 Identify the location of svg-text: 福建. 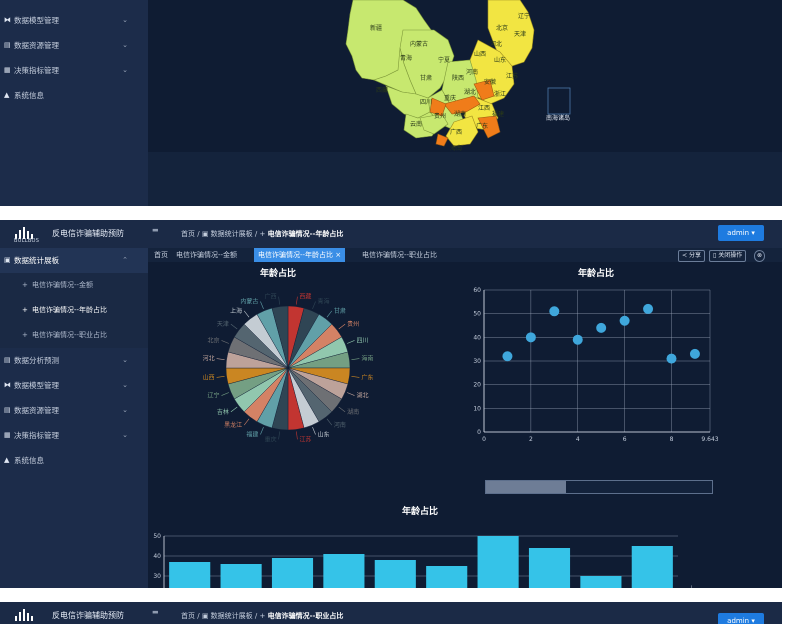
(498, 114).